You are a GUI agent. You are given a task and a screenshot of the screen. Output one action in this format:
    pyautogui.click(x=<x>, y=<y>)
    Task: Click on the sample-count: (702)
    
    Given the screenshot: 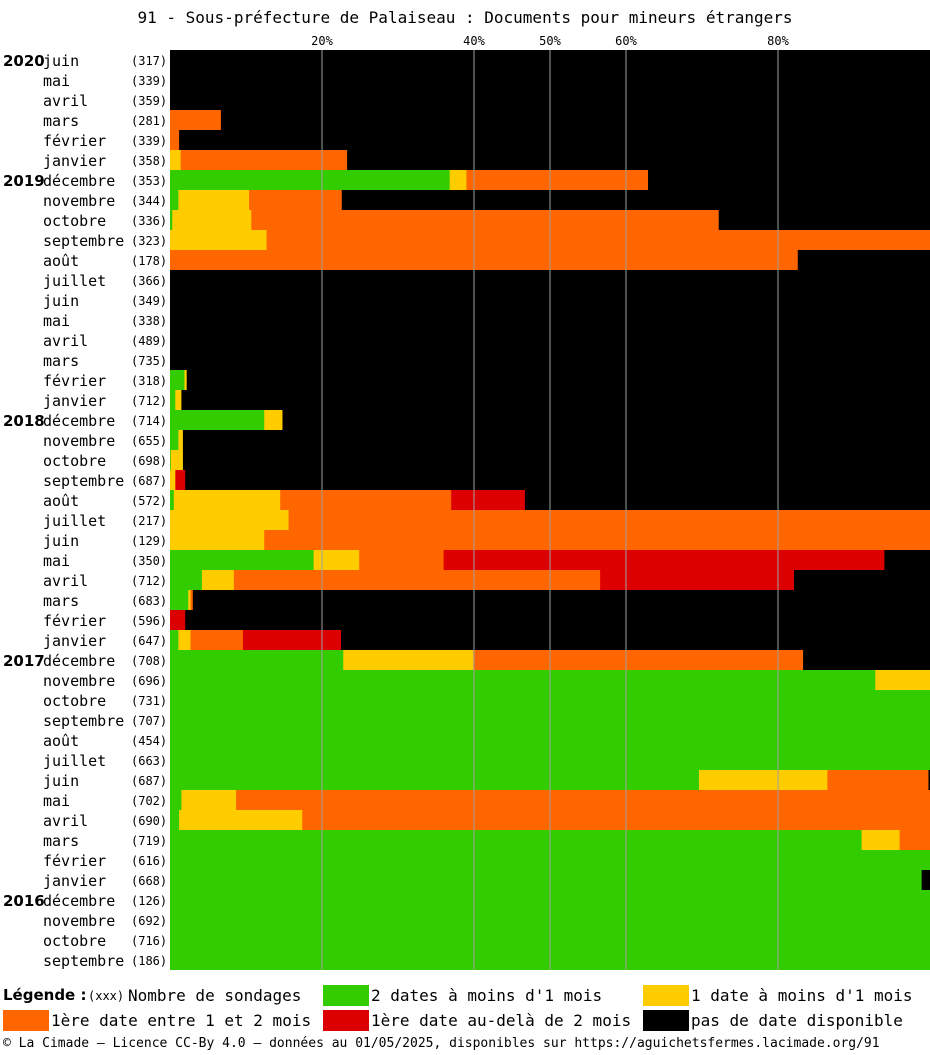 What is the action you would take?
    pyautogui.click(x=149, y=801)
    